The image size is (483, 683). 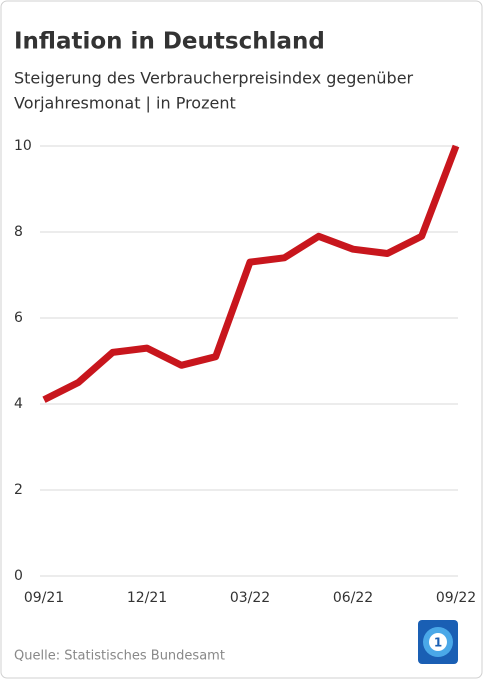 What do you see at coordinates (18, 404) in the screenshot?
I see `y-tick-label: 4` at bounding box center [18, 404].